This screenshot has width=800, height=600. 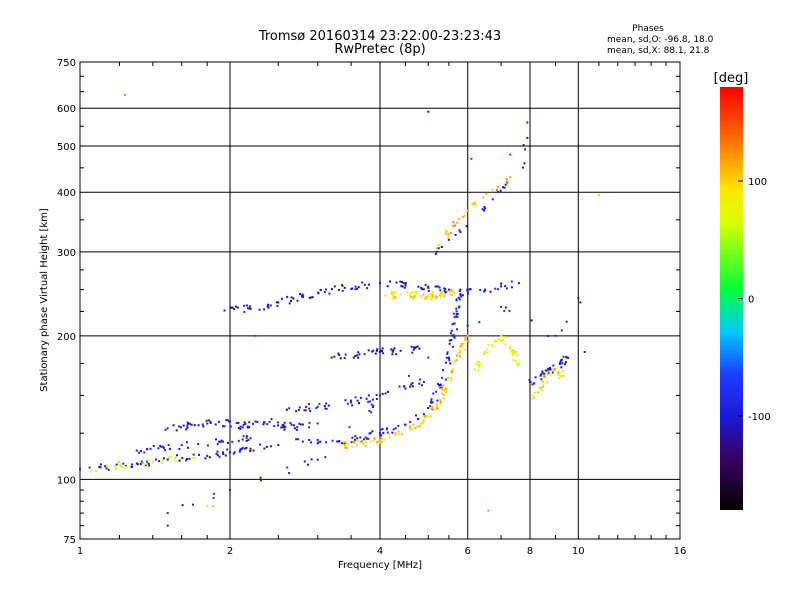 What do you see at coordinates (66, 109) in the screenshot?
I see `y-tick-label: 600` at bounding box center [66, 109].